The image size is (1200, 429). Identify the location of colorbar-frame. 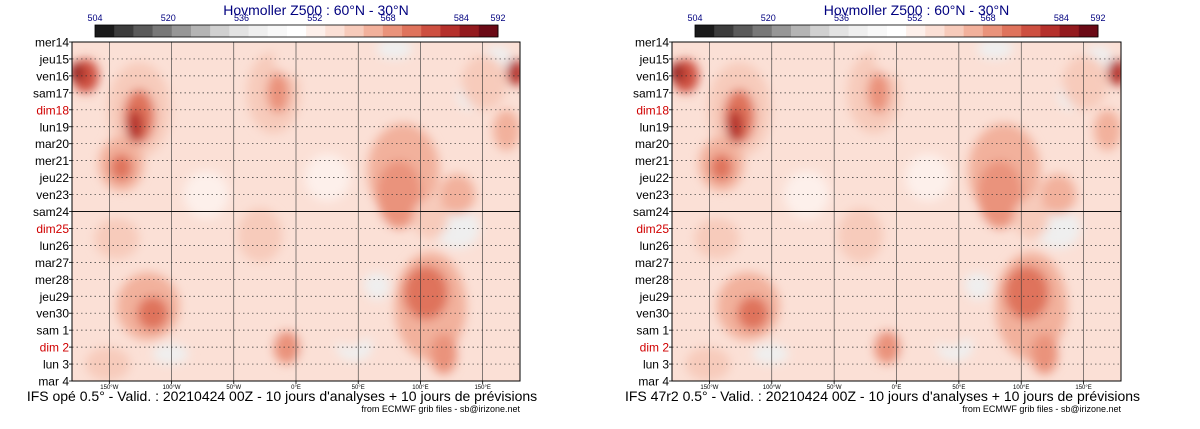
(896, 31).